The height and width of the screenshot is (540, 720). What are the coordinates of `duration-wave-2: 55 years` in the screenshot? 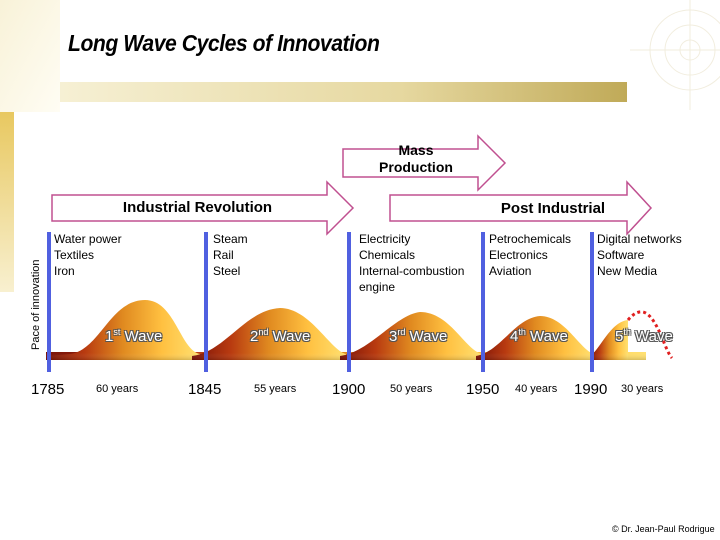 It's located at (275, 389).